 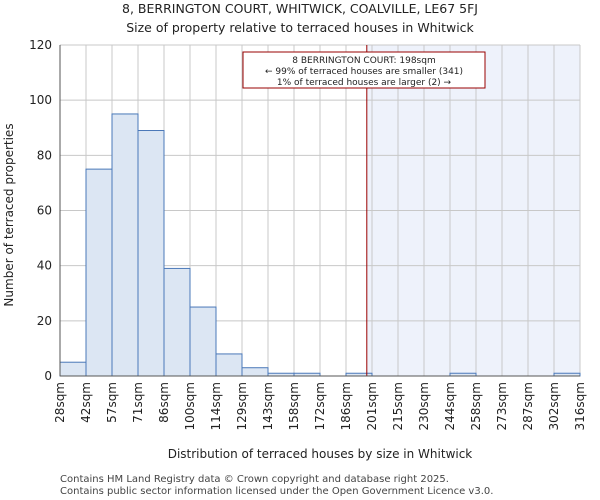 What do you see at coordinates (44, 211) in the screenshot?
I see `y-tick-label: 60` at bounding box center [44, 211].